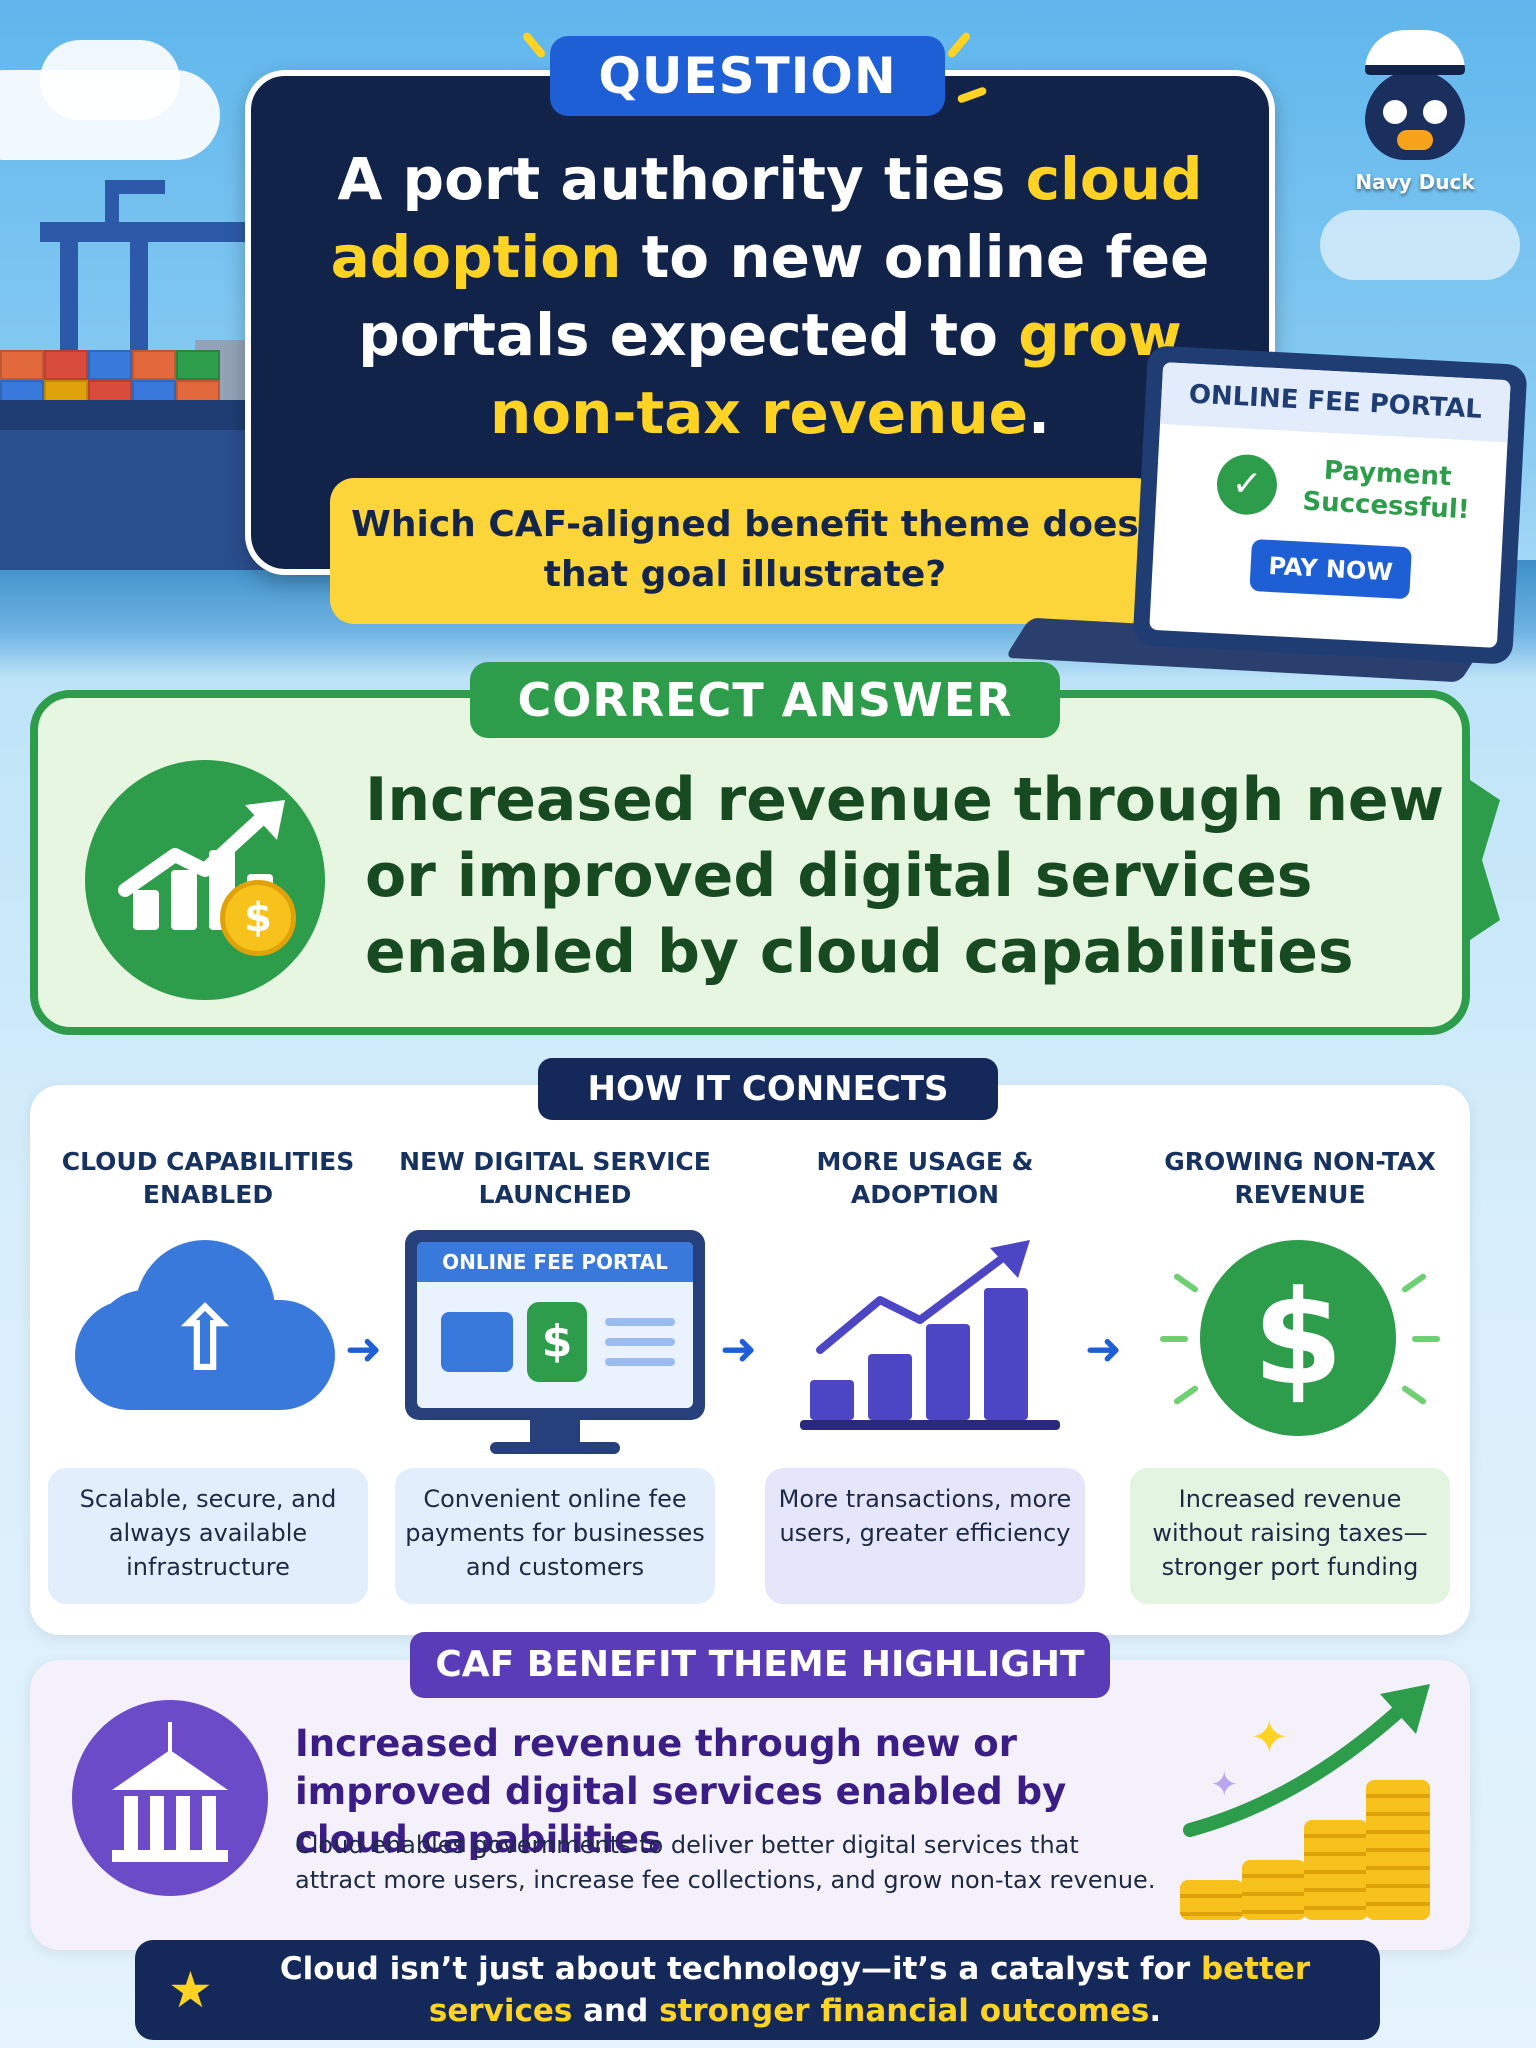  I want to click on highlight-text: grow non-tax revenue, so click(835, 374).